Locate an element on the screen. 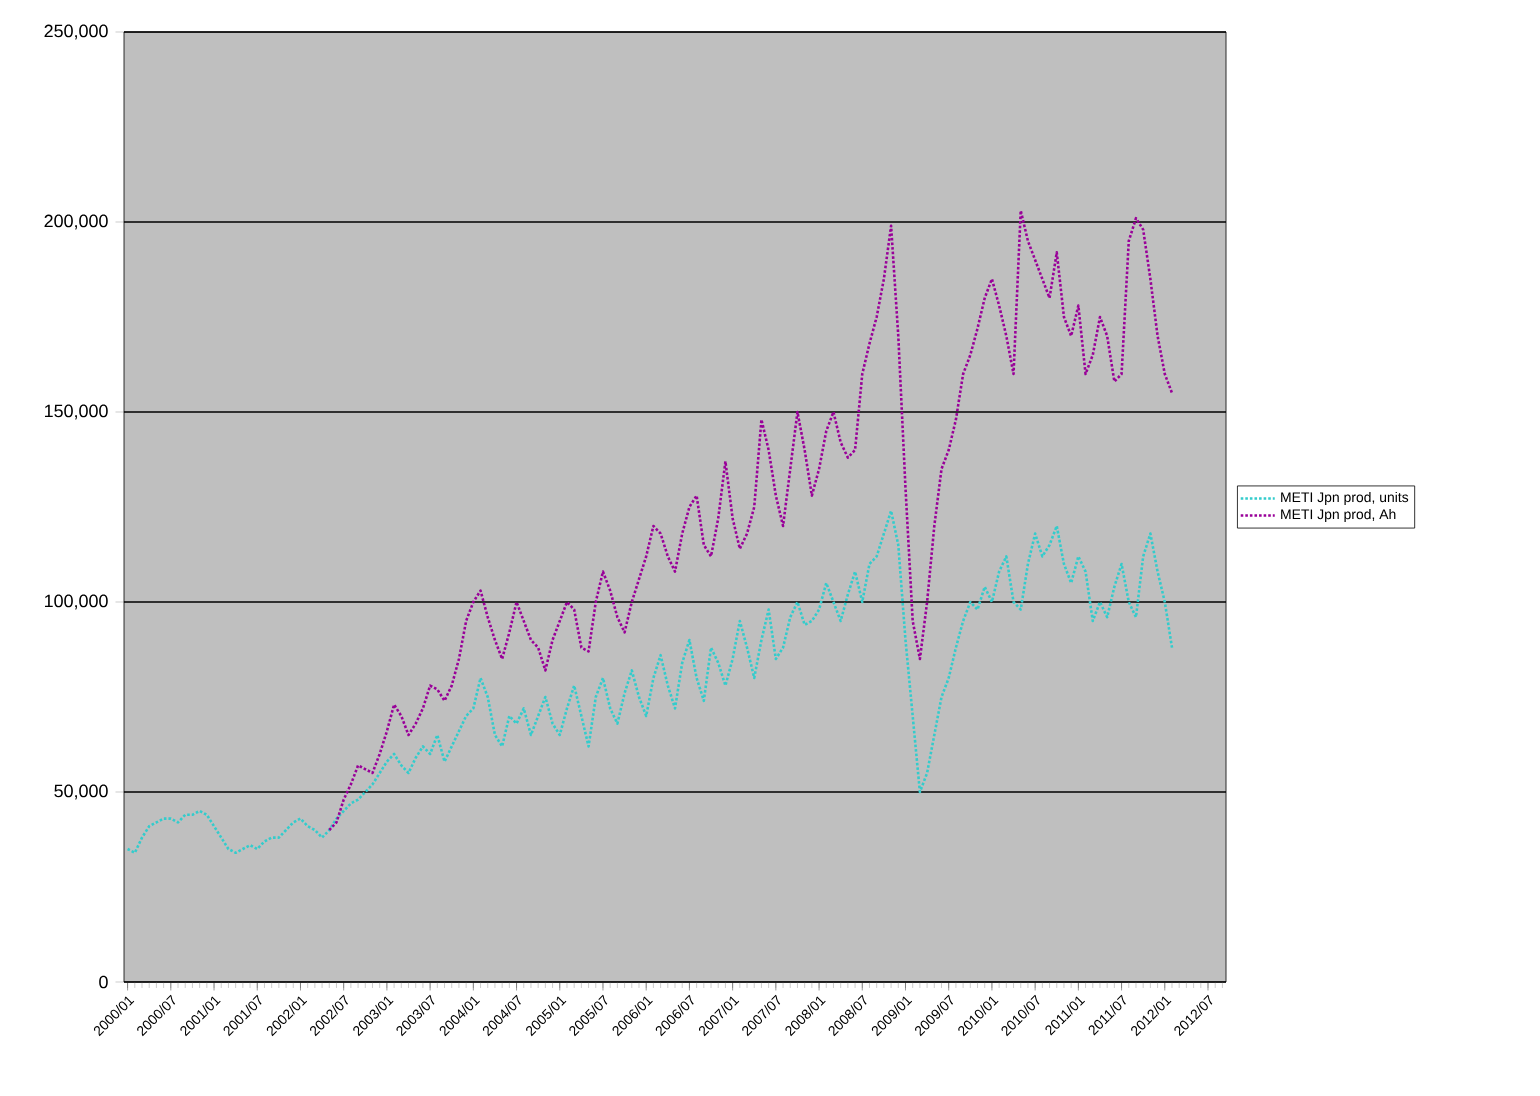 Image resolution: width=1540 pixels, height=1096 pixels. y-tick-label: 150,000 is located at coordinates (76, 412).